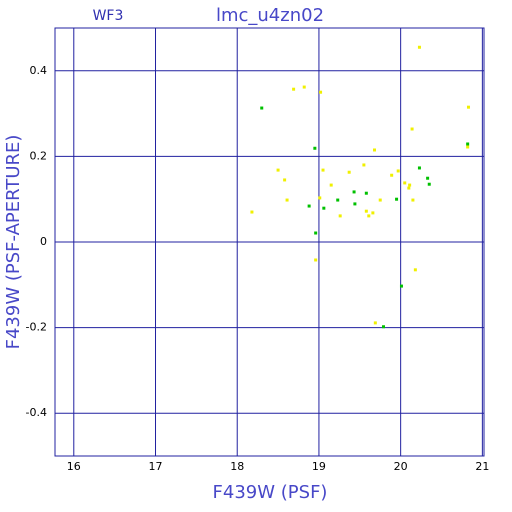  What do you see at coordinates (74, 466) in the screenshot?
I see `x-tick-label: 16` at bounding box center [74, 466].